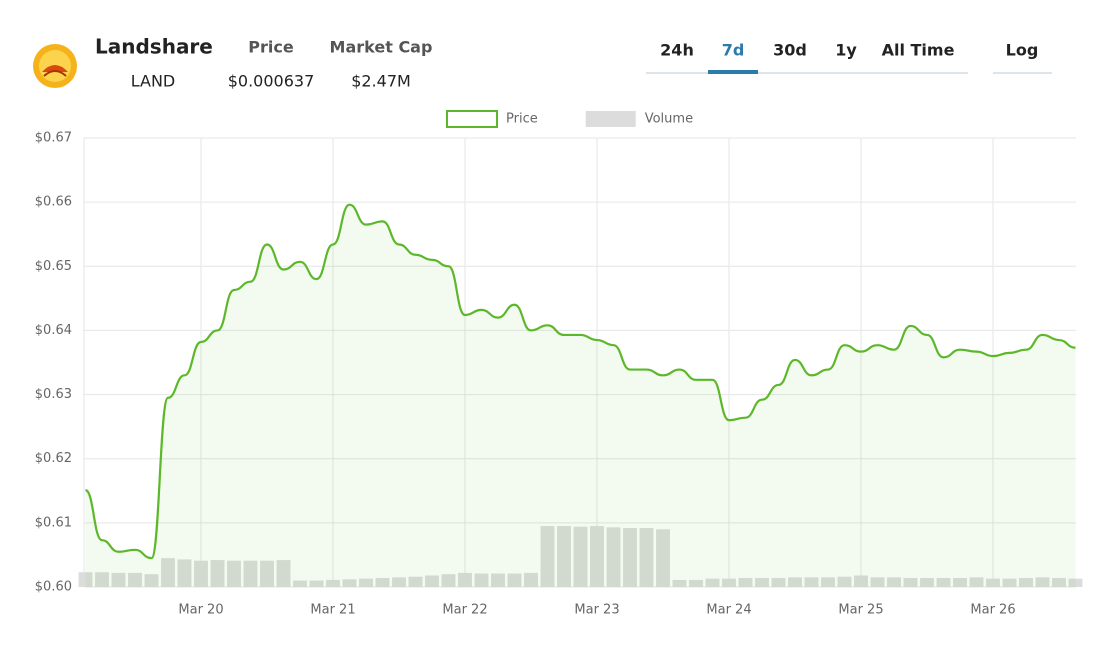  What do you see at coordinates (271, 81) in the screenshot?
I see `stat-value: $0.000637` at bounding box center [271, 81].